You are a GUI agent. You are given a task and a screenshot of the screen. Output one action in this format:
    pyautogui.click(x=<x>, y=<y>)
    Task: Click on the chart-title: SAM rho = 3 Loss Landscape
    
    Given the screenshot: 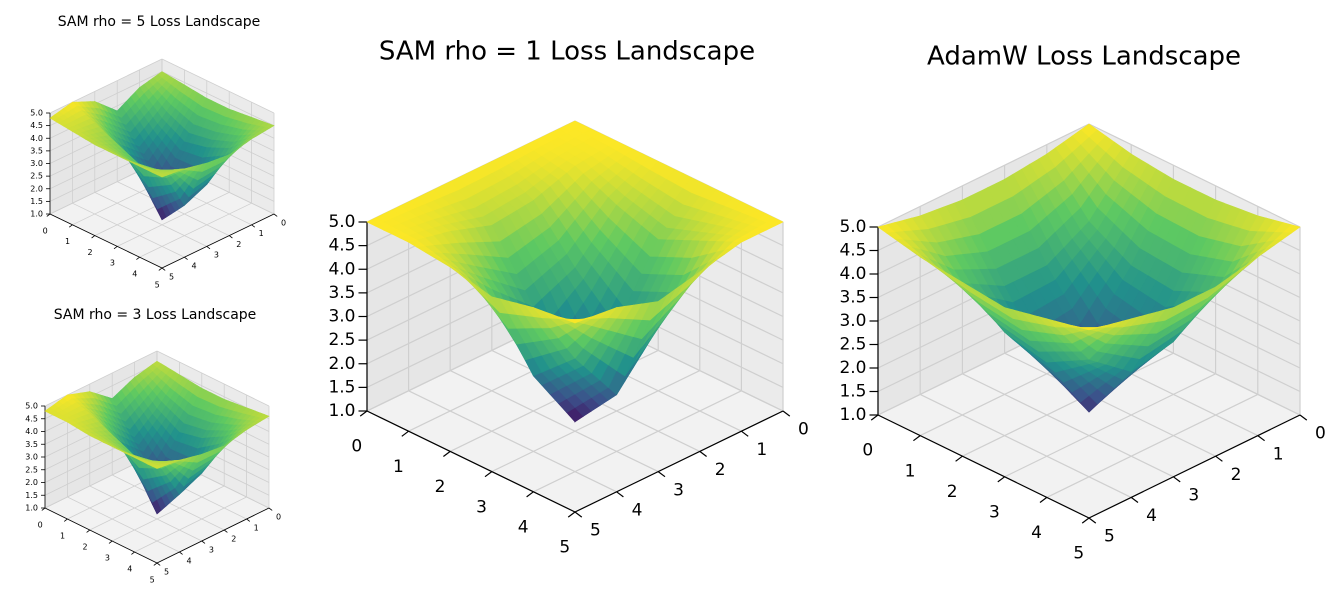 What is the action you would take?
    pyautogui.click(x=155, y=315)
    